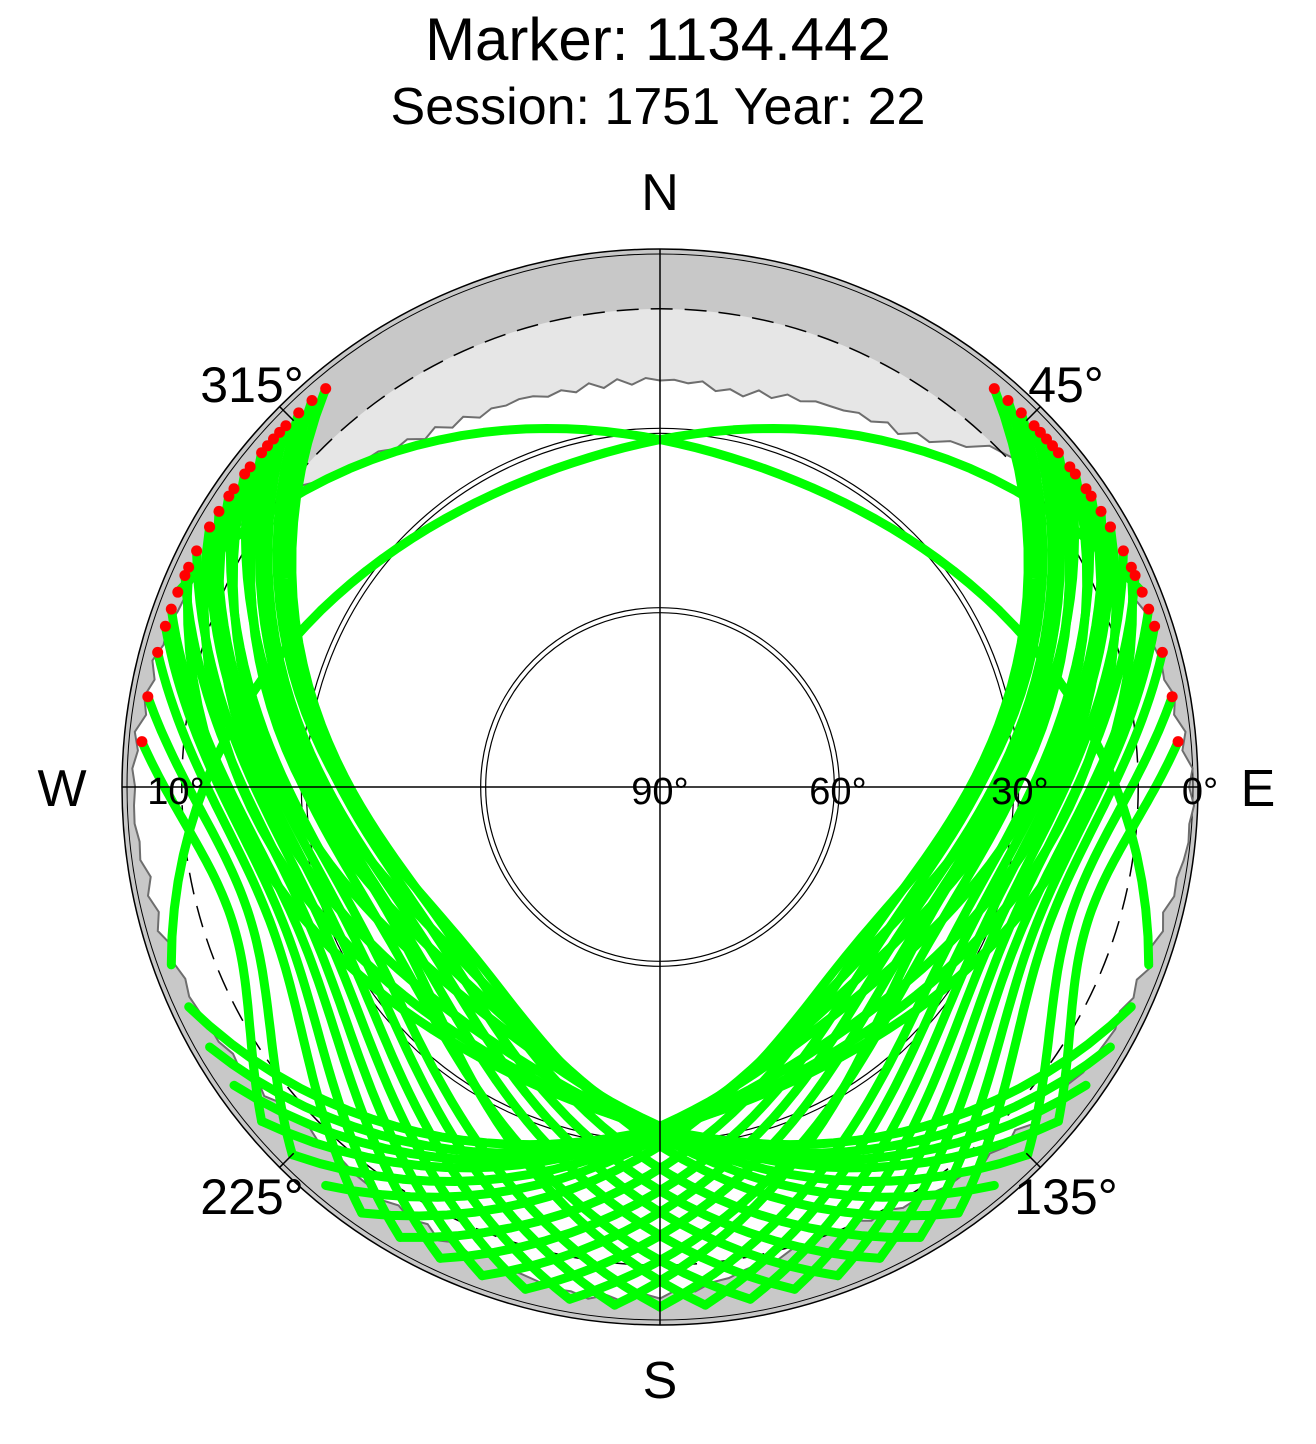  I want to click on elevation-label-90: 90°, so click(659, 792).